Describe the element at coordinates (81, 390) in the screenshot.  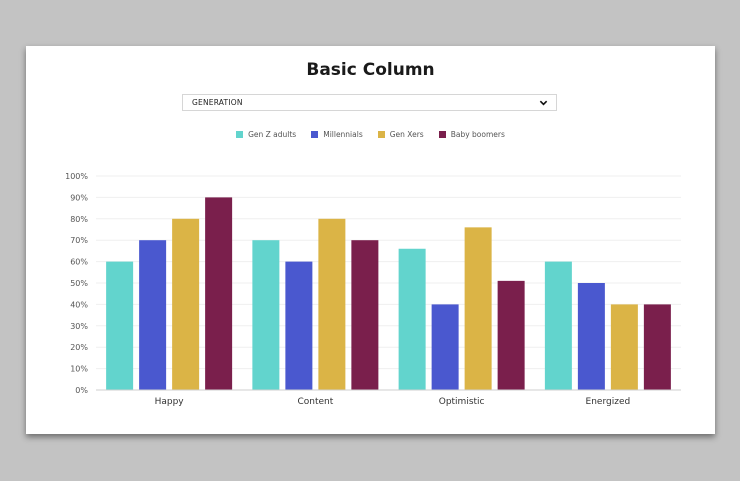
I see `y-tick-label: 0%` at that location.